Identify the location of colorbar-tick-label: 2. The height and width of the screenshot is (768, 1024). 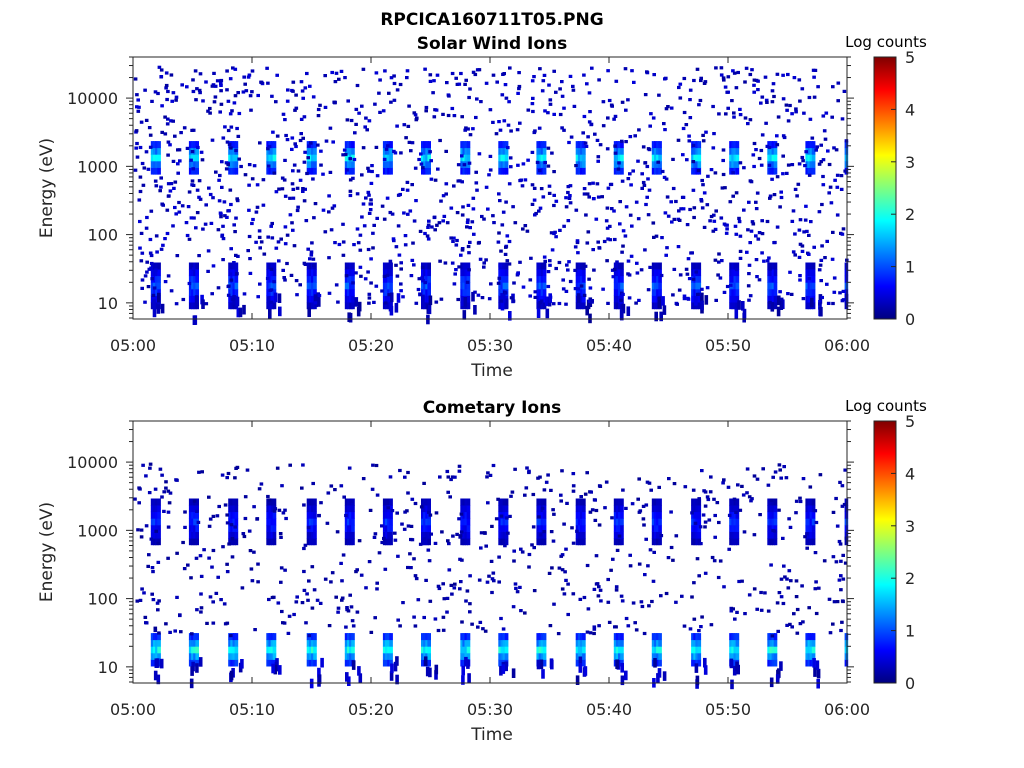
(910, 578).